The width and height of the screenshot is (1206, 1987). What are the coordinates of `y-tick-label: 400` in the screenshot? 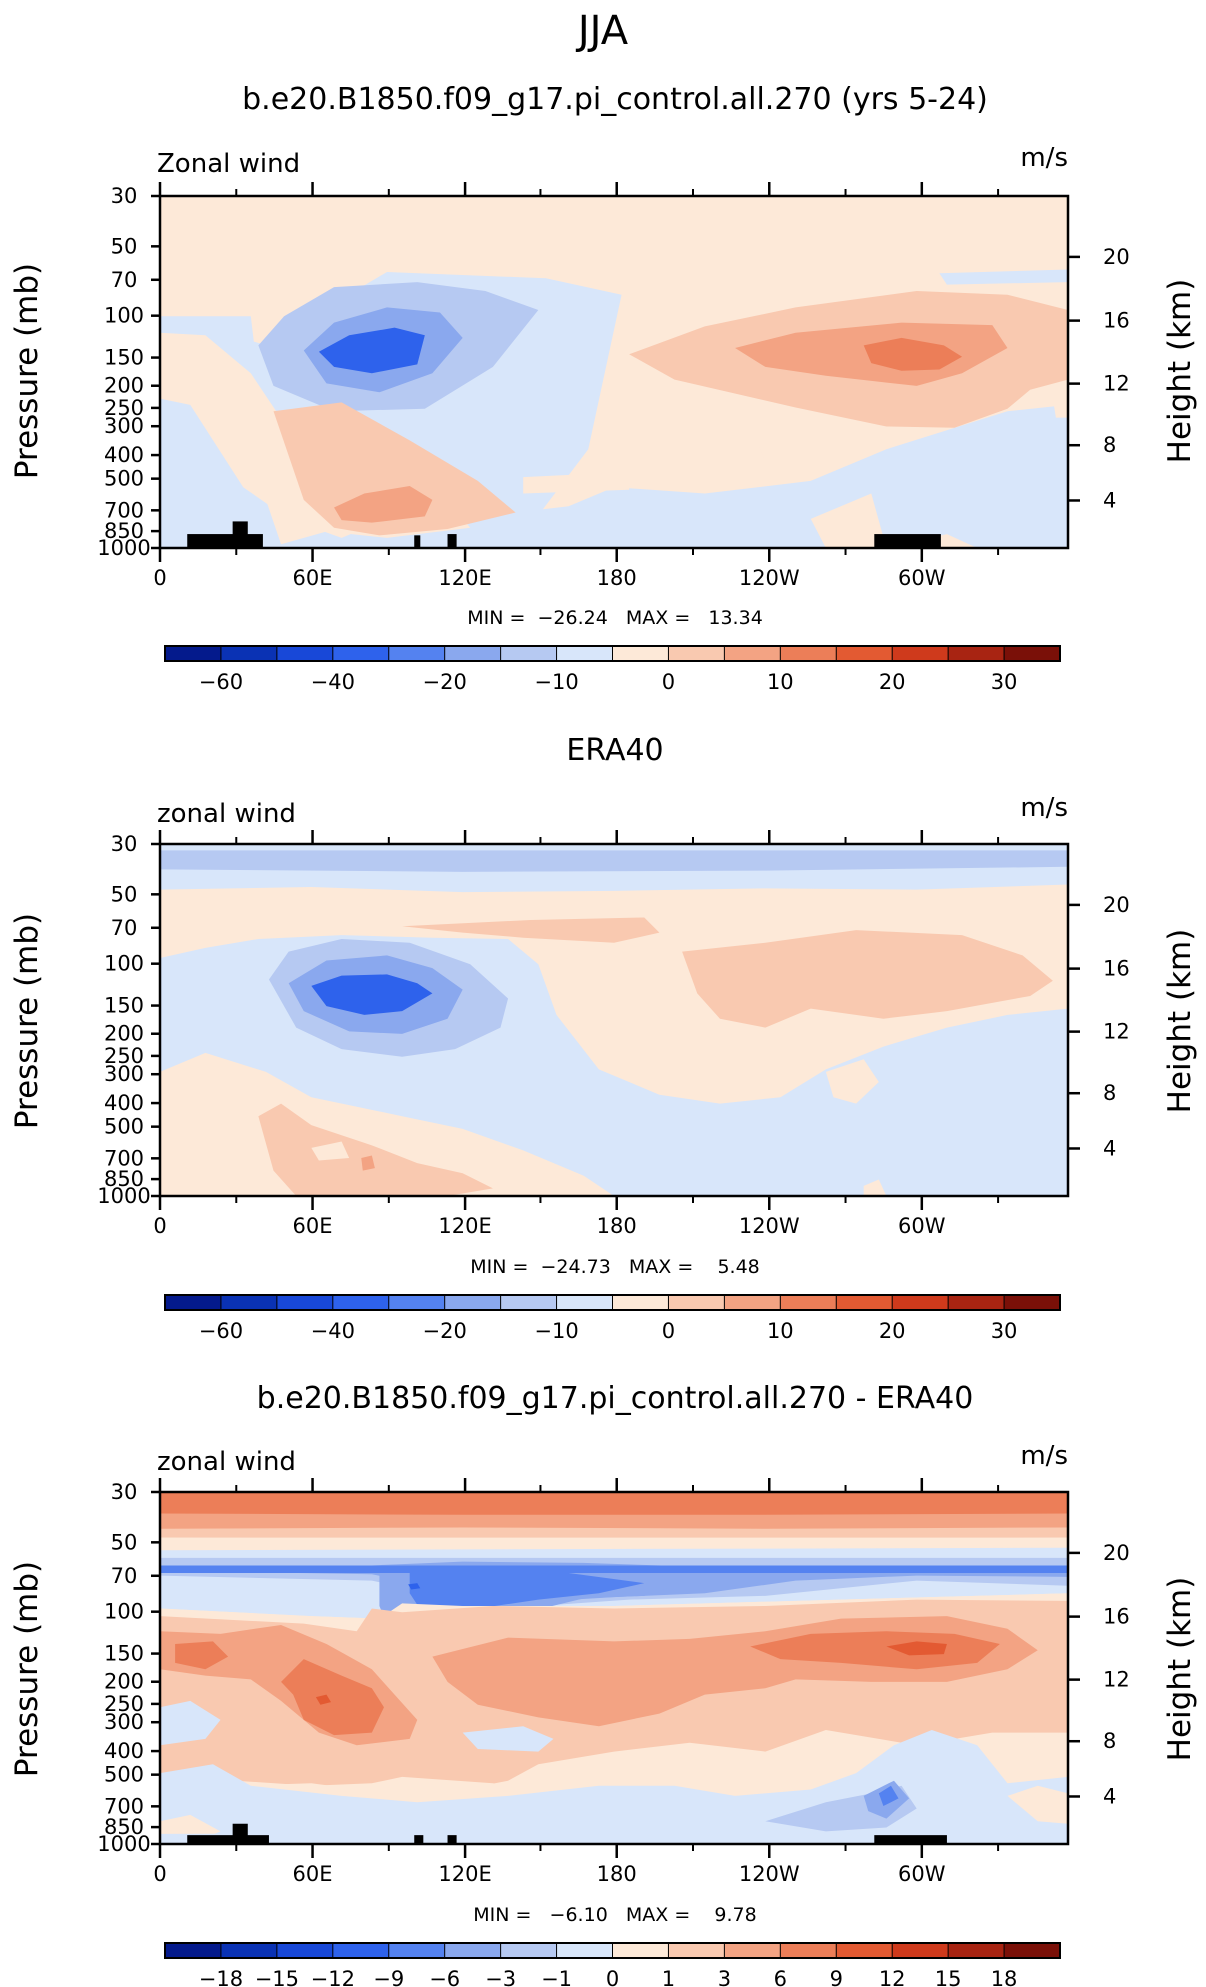 It's located at (124, 1103).